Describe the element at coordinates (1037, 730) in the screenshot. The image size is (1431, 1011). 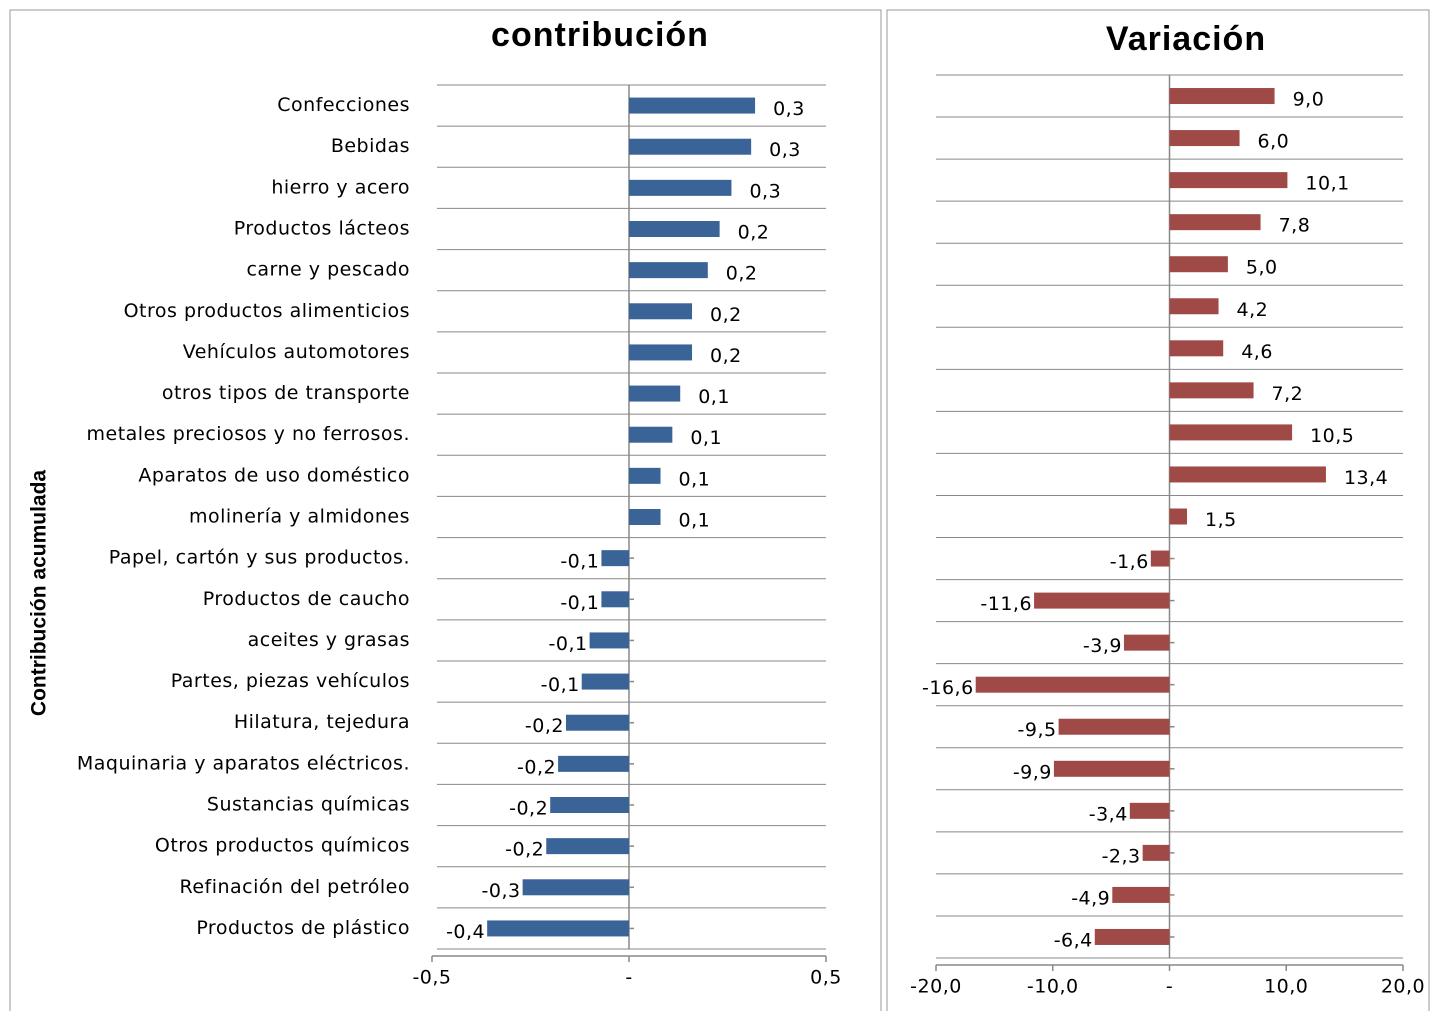
I see `value-label: -9,5` at that location.